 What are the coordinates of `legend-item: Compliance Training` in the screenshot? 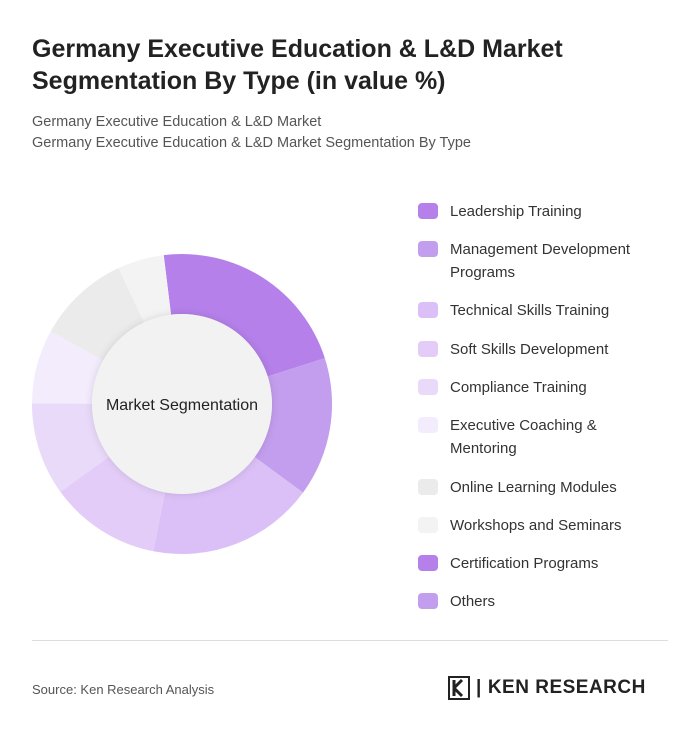 It's located at (534, 387).